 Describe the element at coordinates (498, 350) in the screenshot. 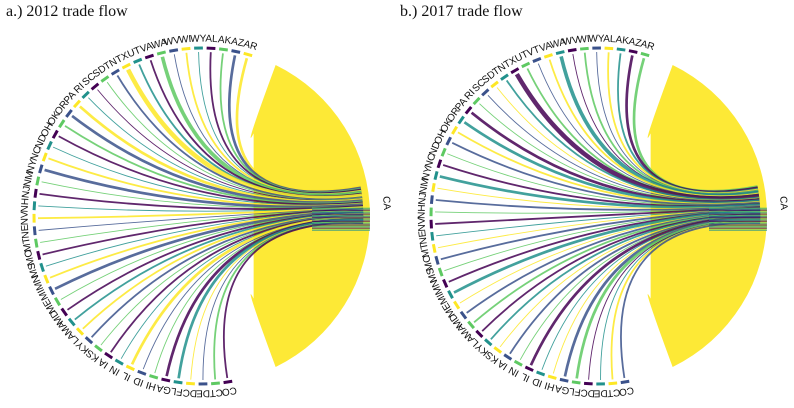

I see `state-arc-ks` at that location.